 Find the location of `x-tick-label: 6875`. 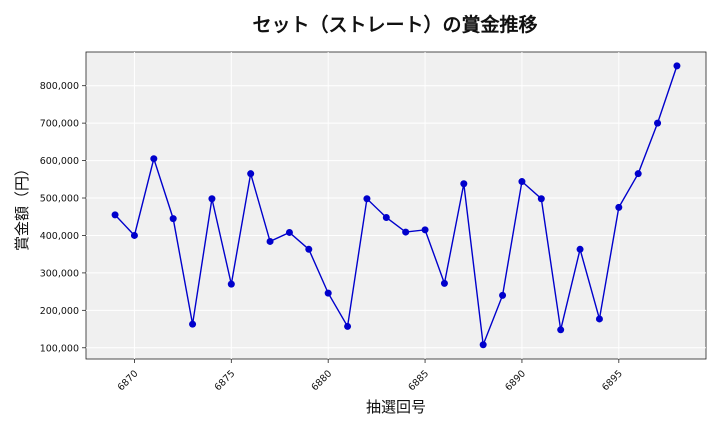

x-tick-label: 6875 is located at coordinates (225, 380).